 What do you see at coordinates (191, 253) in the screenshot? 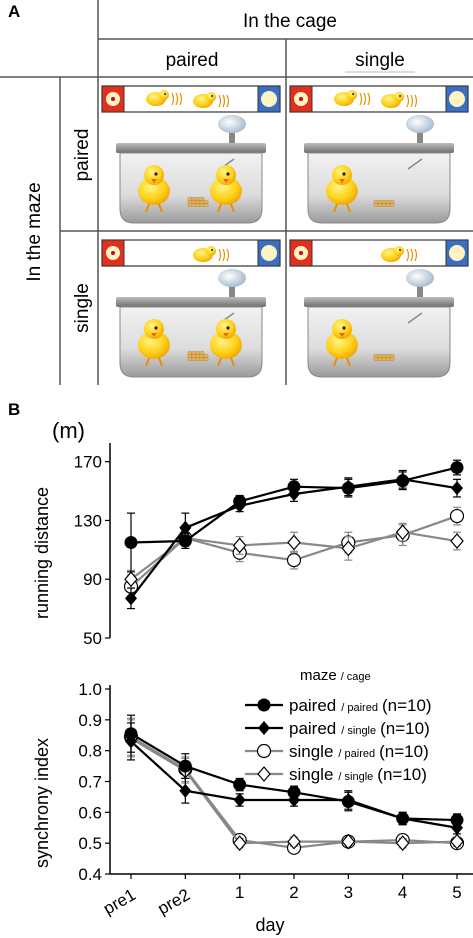
I see `maze-track` at bounding box center [191, 253].